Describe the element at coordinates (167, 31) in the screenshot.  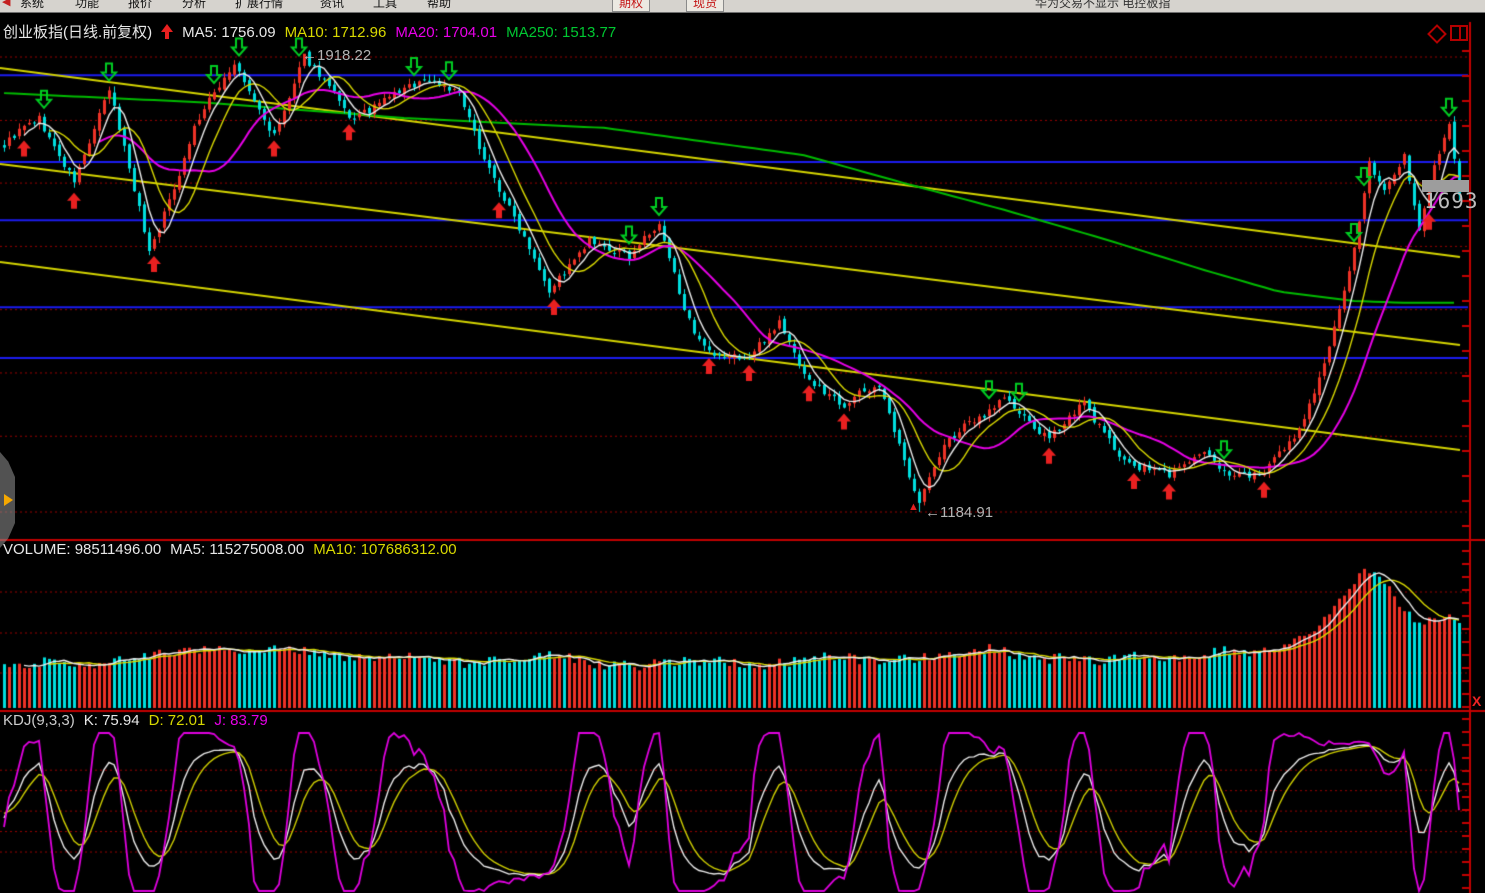
I see `up-trend-icon` at that location.